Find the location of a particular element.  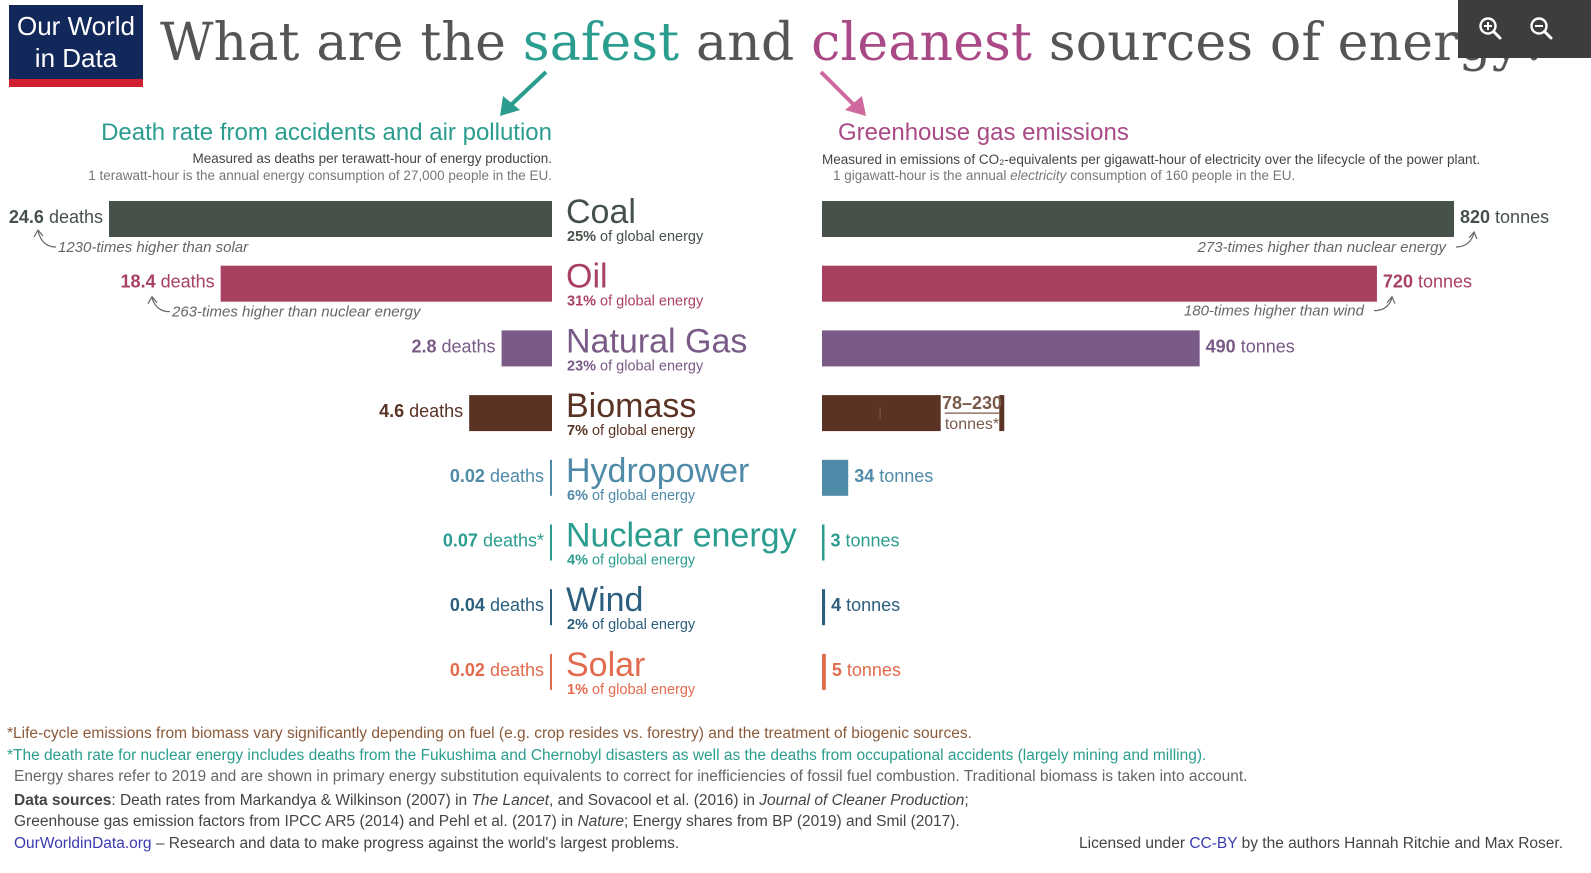

emission-bar-hydropower is located at coordinates (835, 477).